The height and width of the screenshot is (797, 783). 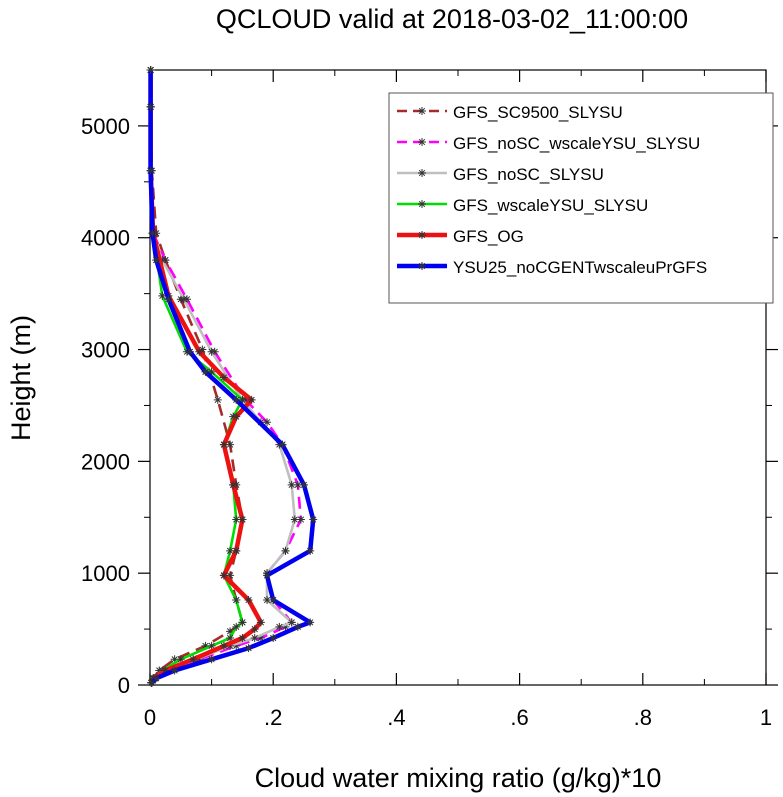 I want to click on x-tick-label: 1, so click(x=766, y=717).